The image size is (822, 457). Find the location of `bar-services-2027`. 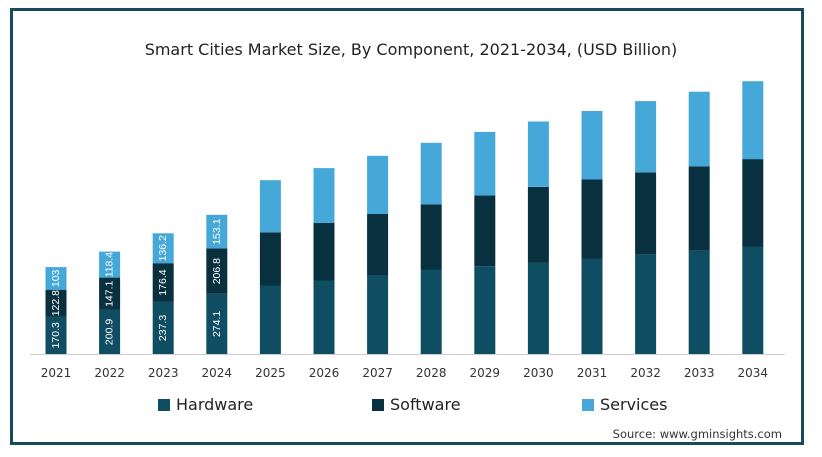

bar-services-2027 is located at coordinates (378, 184).